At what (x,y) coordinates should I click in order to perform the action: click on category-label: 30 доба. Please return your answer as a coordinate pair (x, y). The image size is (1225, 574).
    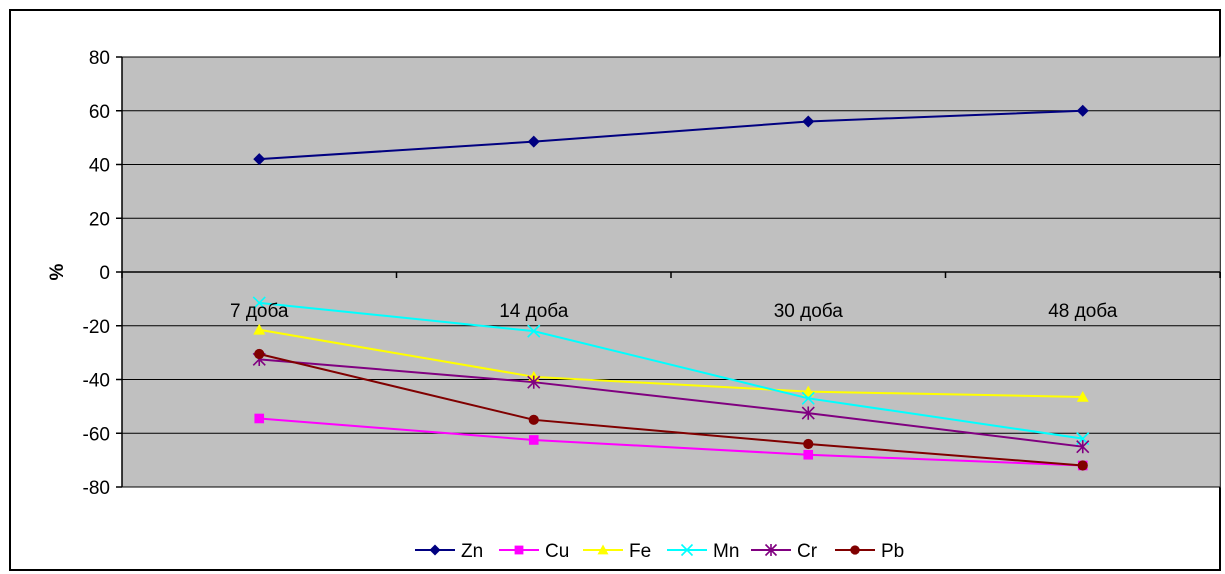
    Looking at the image, I should click on (809, 311).